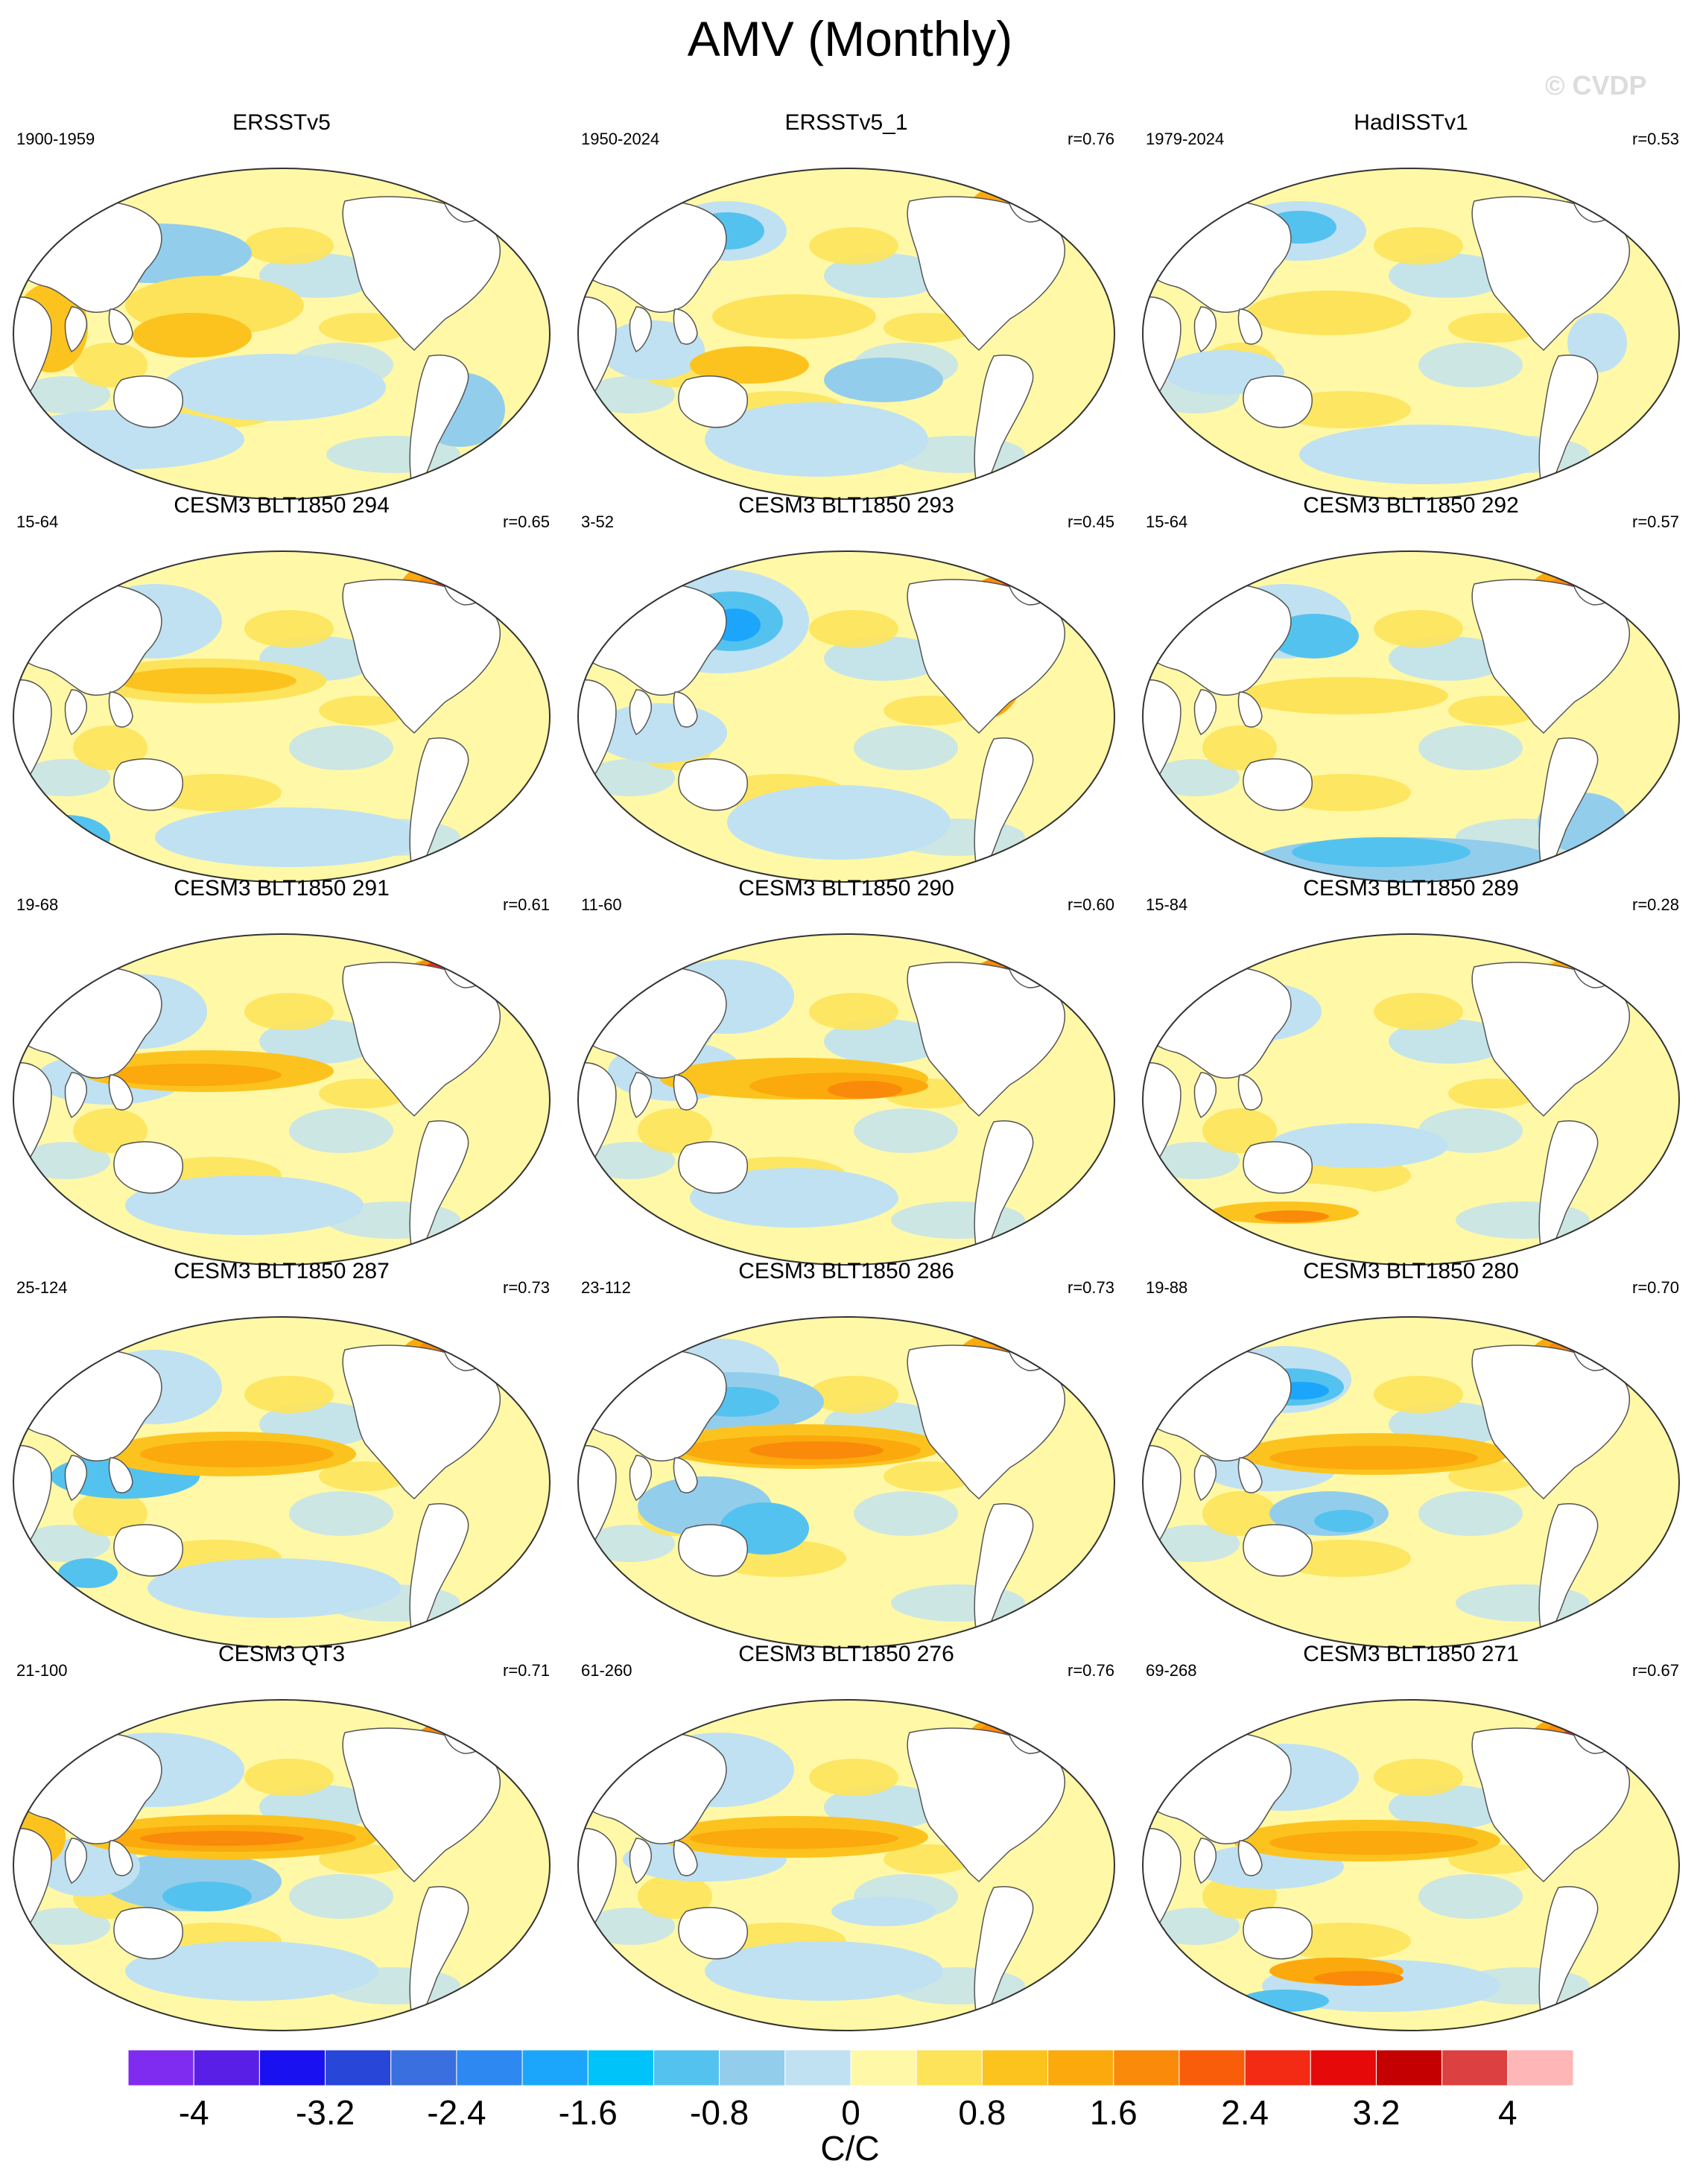  Describe the element at coordinates (325, 2112) in the screenshot. I see `colorbar-tick-label: -3.2` at that location.